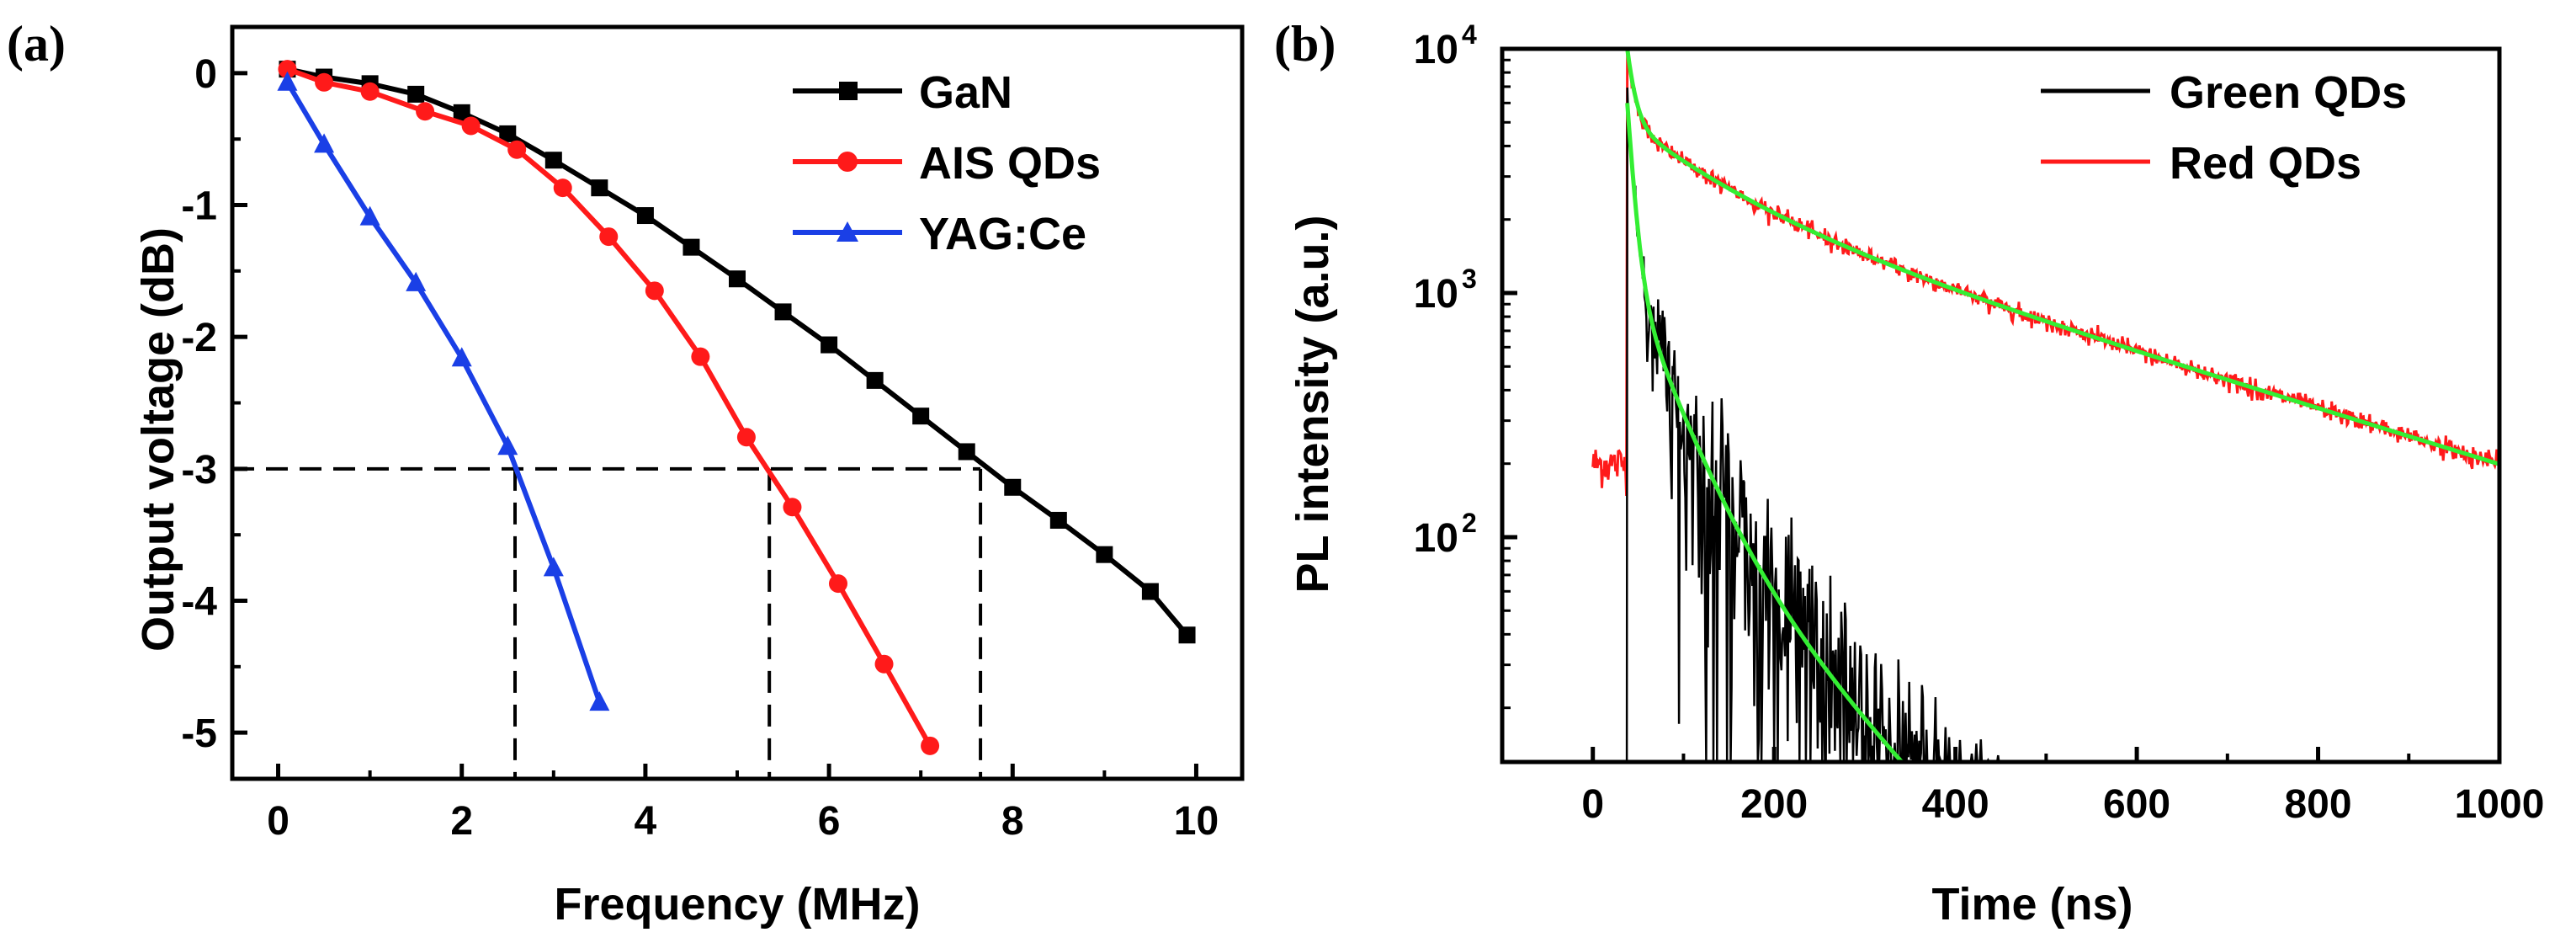 This screenshot has width=2576, height=943. Describe the element at coordinates (2224, 128) in the screenshot. I see `panel-b-legend: Green QDs Red QDs` at that location.